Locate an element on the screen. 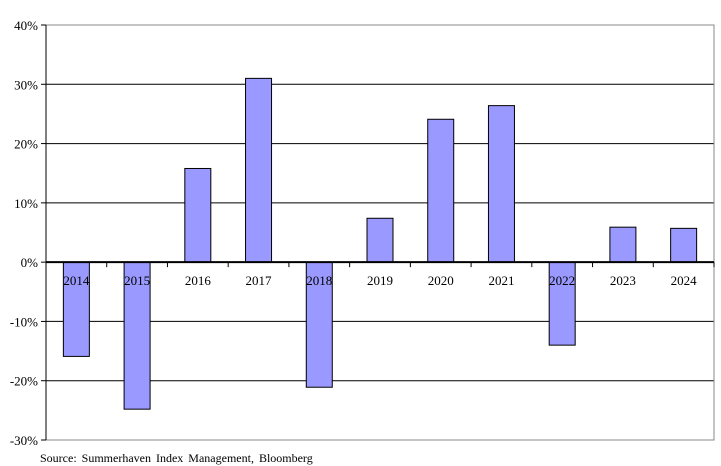 The width and height of the screenshot is (721, 466). x-tick-label: 2019 is located at coordinates (380, 280).